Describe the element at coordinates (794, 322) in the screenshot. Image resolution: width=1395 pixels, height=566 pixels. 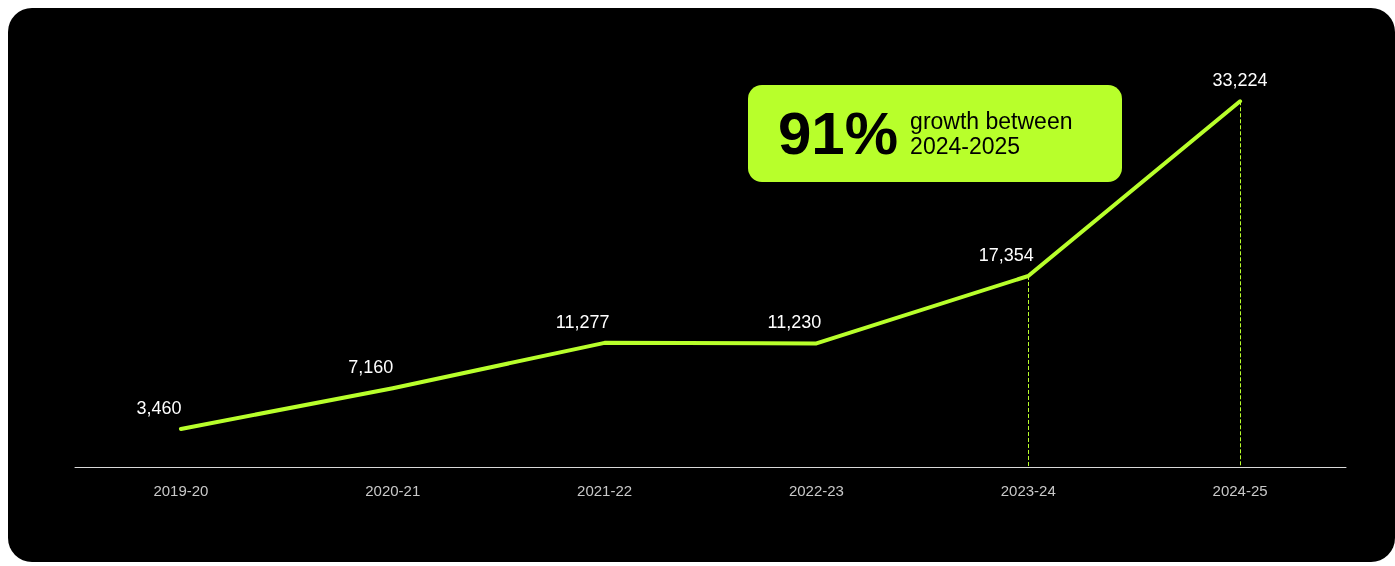
I see `data-label: 11,230` at that location.